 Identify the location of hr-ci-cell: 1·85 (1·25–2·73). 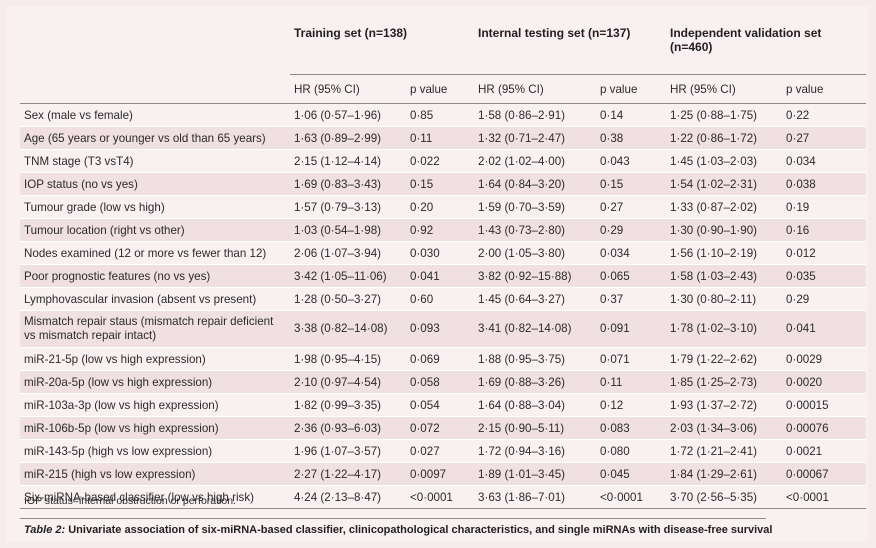
(724, 382).